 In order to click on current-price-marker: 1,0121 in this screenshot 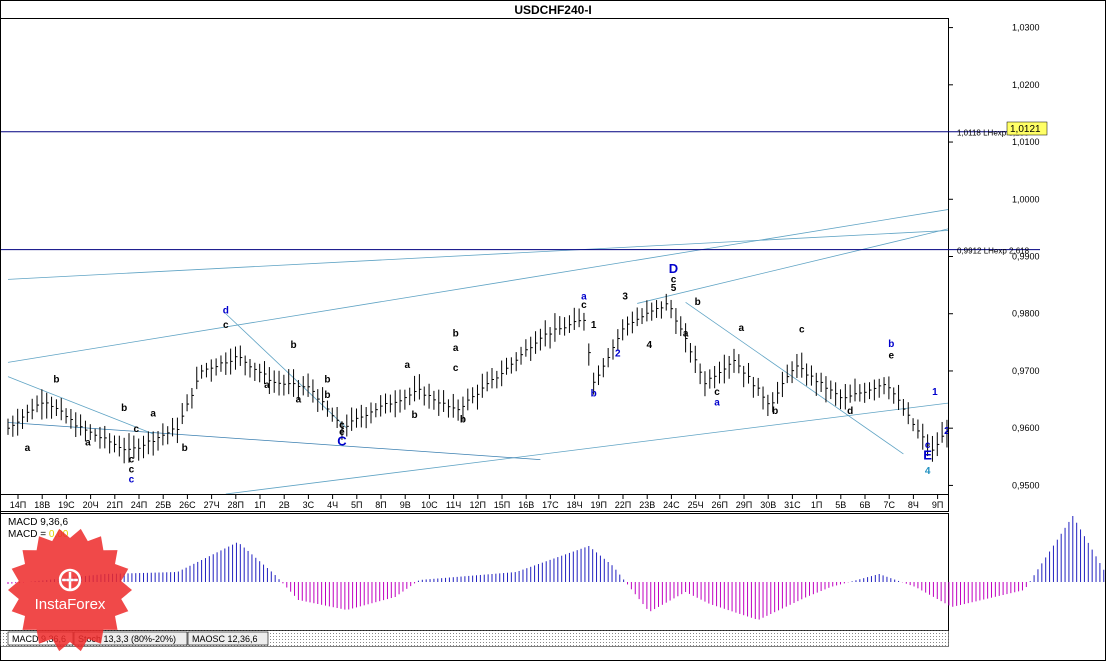, I will do `click(1027, 128)`.